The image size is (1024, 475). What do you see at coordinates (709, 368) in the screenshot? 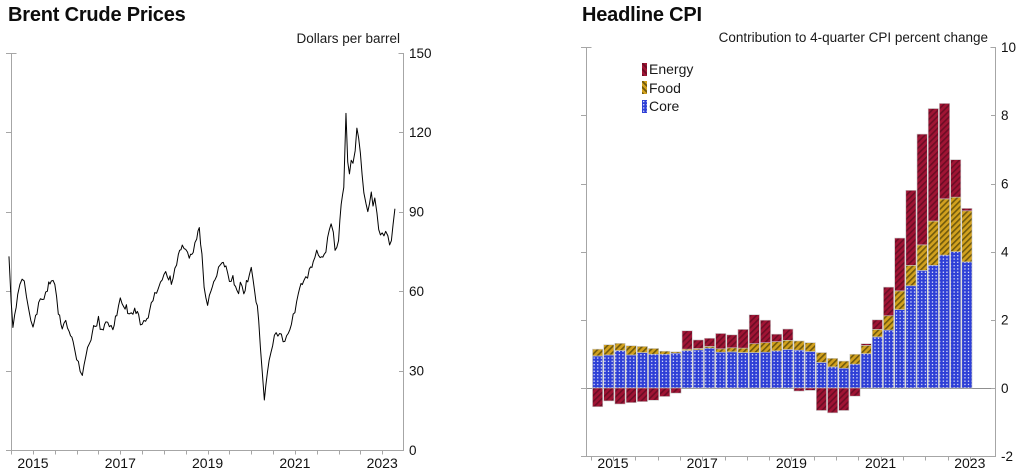
I see `cpi-bar-core-2017Q1` at bounding box center [709, 368].